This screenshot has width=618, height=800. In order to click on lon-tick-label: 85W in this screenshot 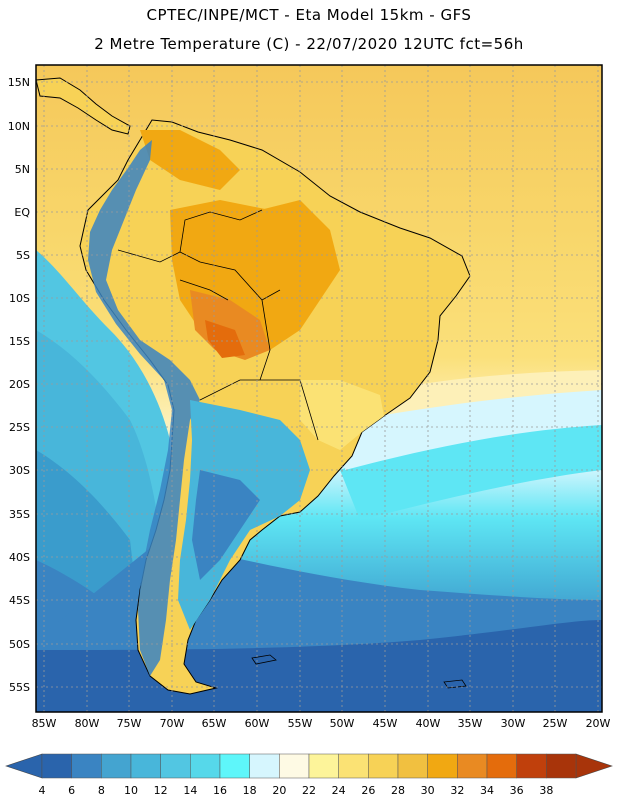, I will do `click(44, 723)`.